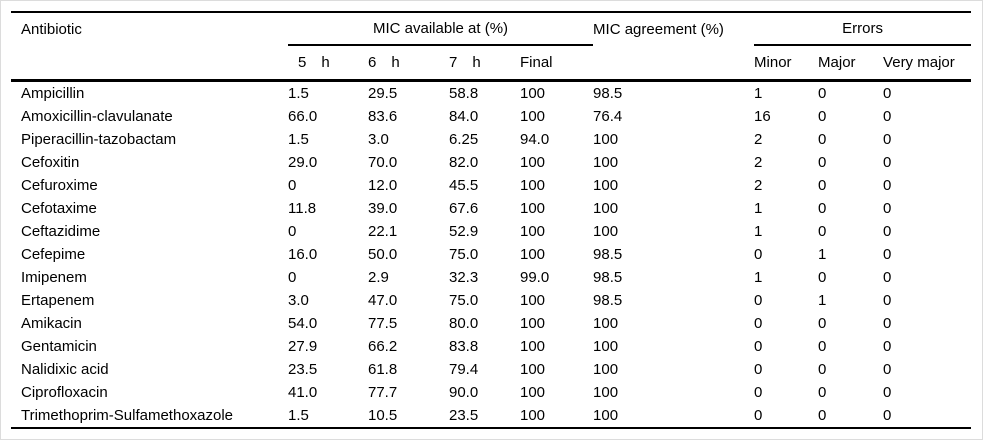 The image size is (983, 440). Describe the element at coordinates (58, 300) in the screenshot. I see `antibiotic-name: Ertapenem` at that location.